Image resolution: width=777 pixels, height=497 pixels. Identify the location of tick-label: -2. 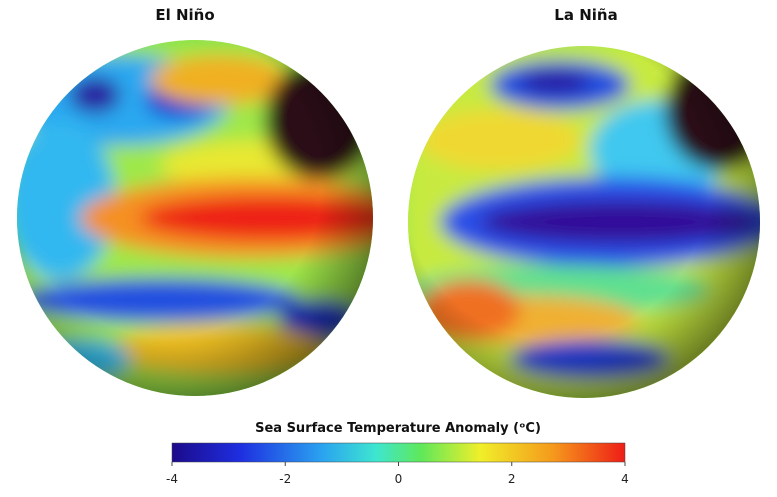
(285, 479).